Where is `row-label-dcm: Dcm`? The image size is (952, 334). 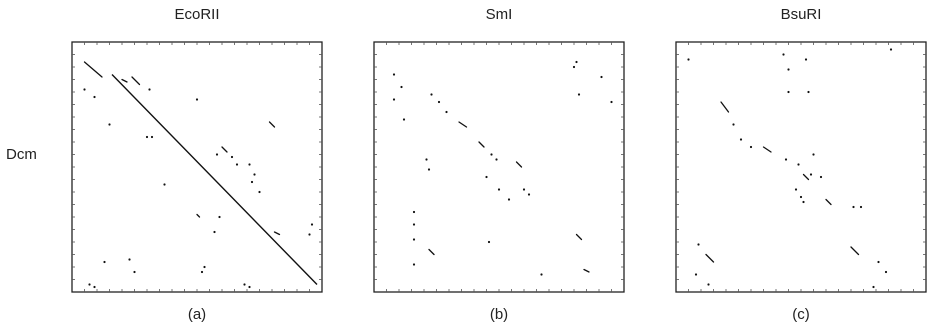
row-label-dcm: Dcm is located at coordinates (21, 154).